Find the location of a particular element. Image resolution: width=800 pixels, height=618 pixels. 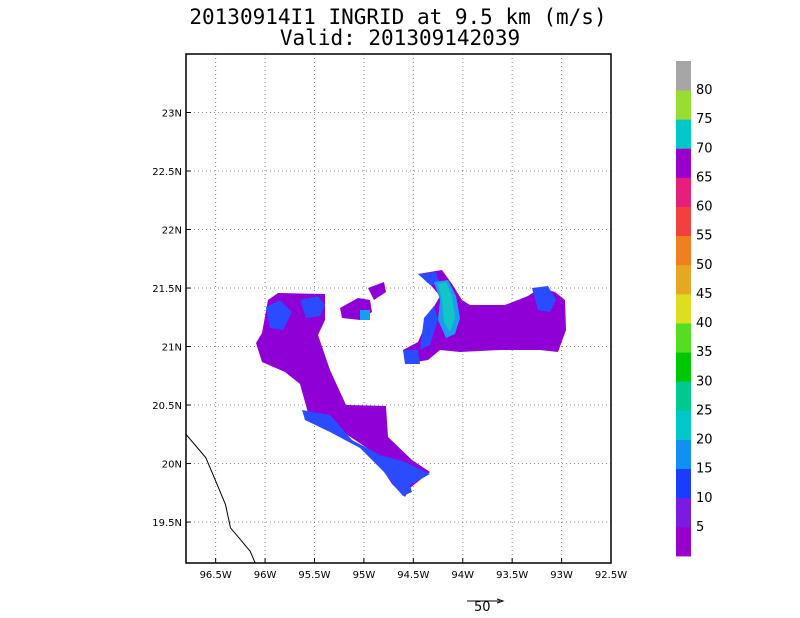

wind-scale-arrow is located at coordinates (486, 601).